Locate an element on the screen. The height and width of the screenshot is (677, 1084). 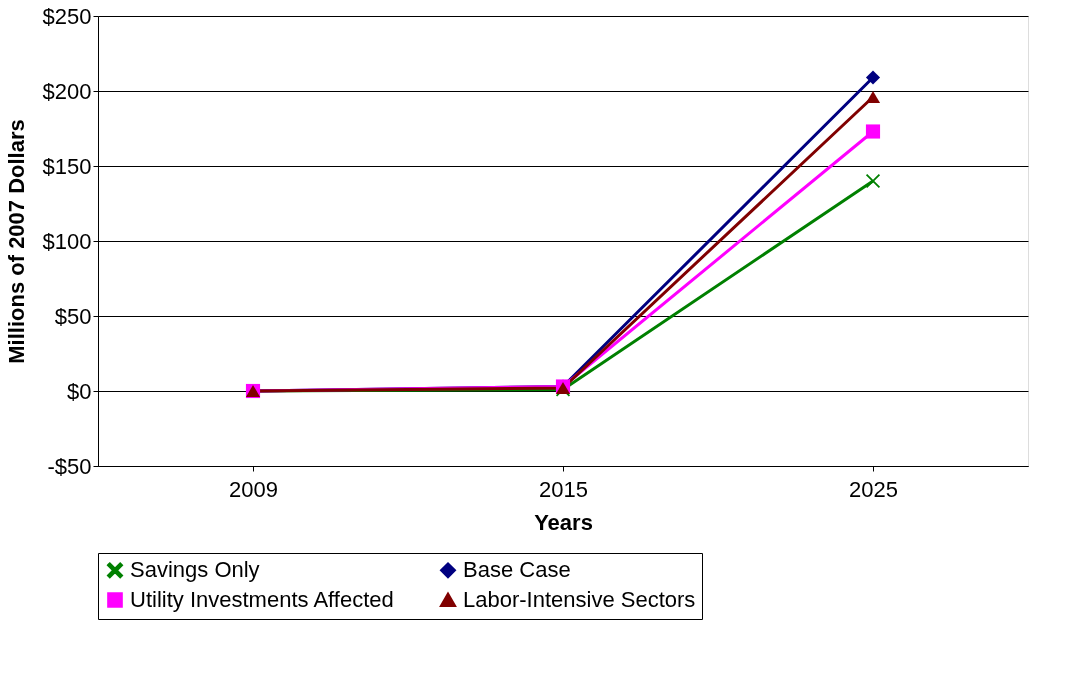
y-tick-label: $50 is located at coordinates (73, 316).